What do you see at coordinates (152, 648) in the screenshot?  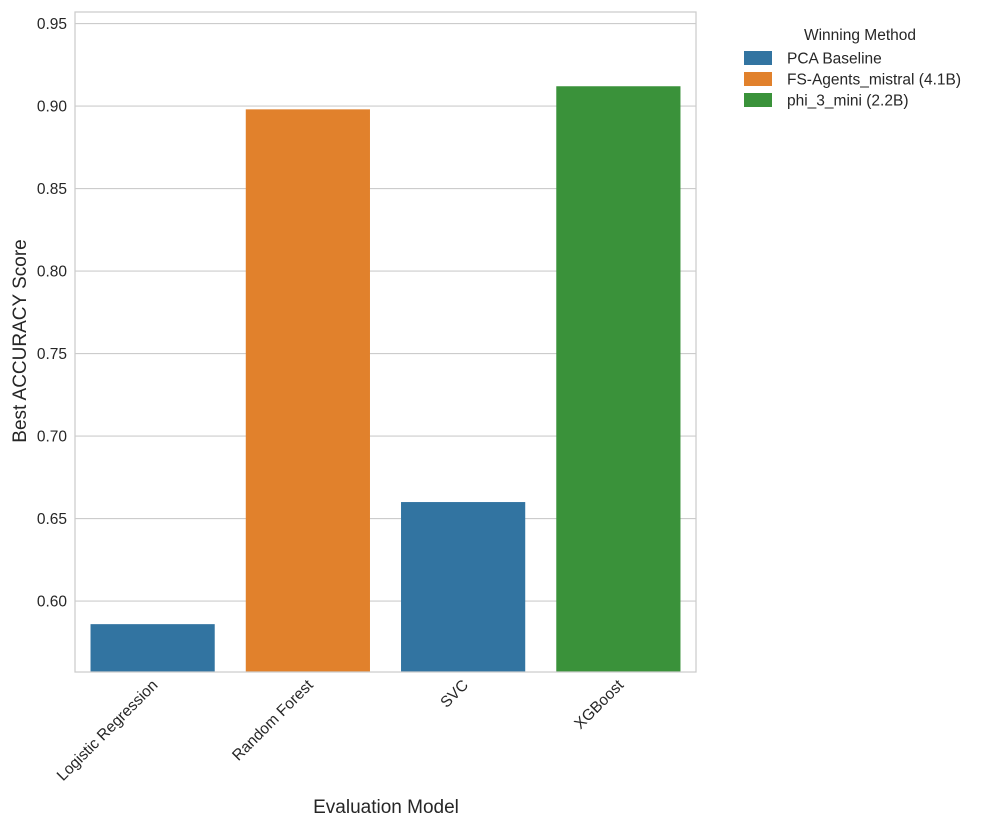 I see `bar-logistic-regression` at bounding box center [152, 648].